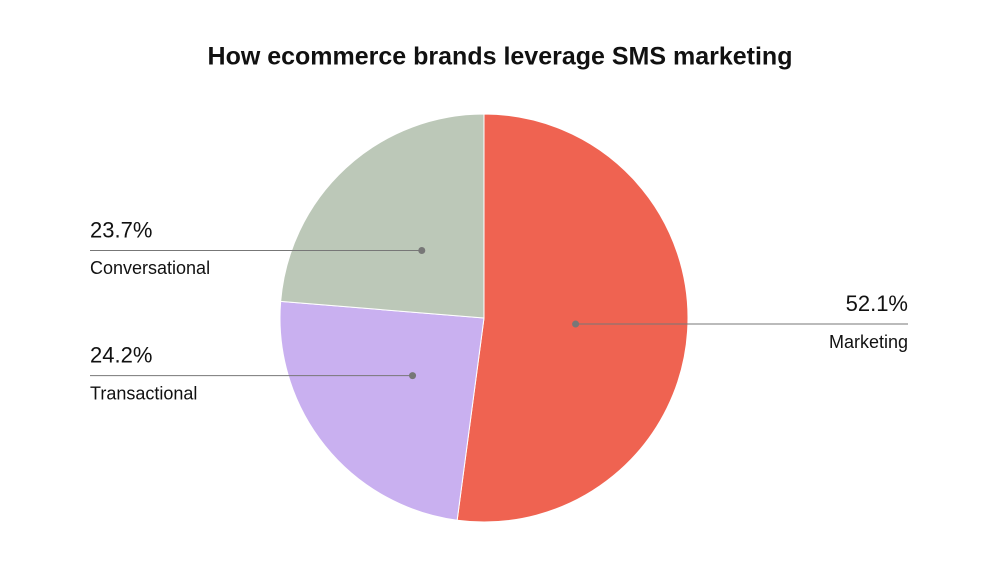 The image size is (1000, 563). I want to click on value-label: 23.7%, so click(121, 229).